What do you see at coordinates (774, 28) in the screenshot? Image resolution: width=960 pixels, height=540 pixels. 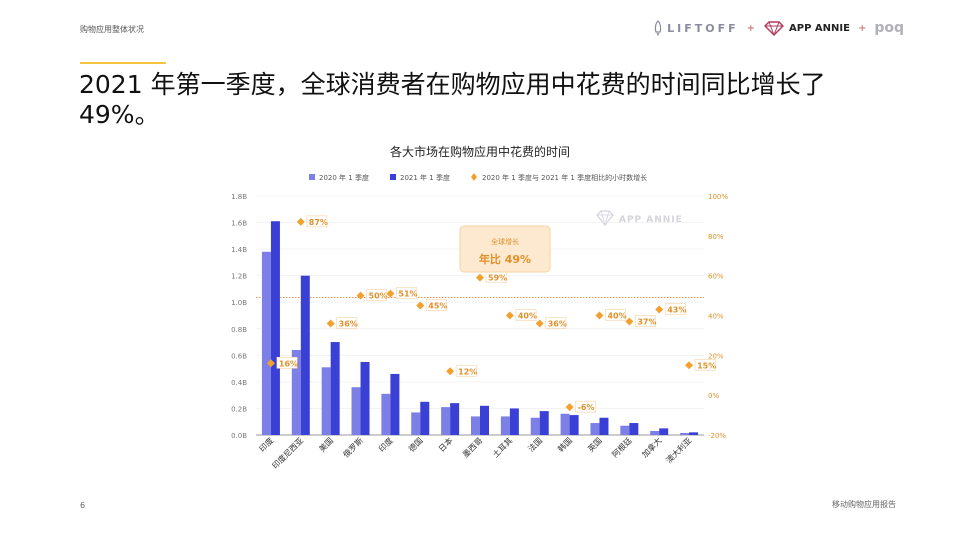 I see `appannie-diamond-icon` at bounding box center [774, 28].